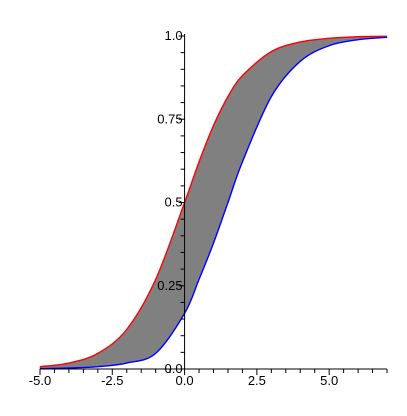 This screenshot has width=407, height=416. What do you see at coordinates (208, 378) in the screenshot?
I see `x-ticks: -5.0 -2.5 0.0 2.5 5.0` at bounding box center [208, 378].